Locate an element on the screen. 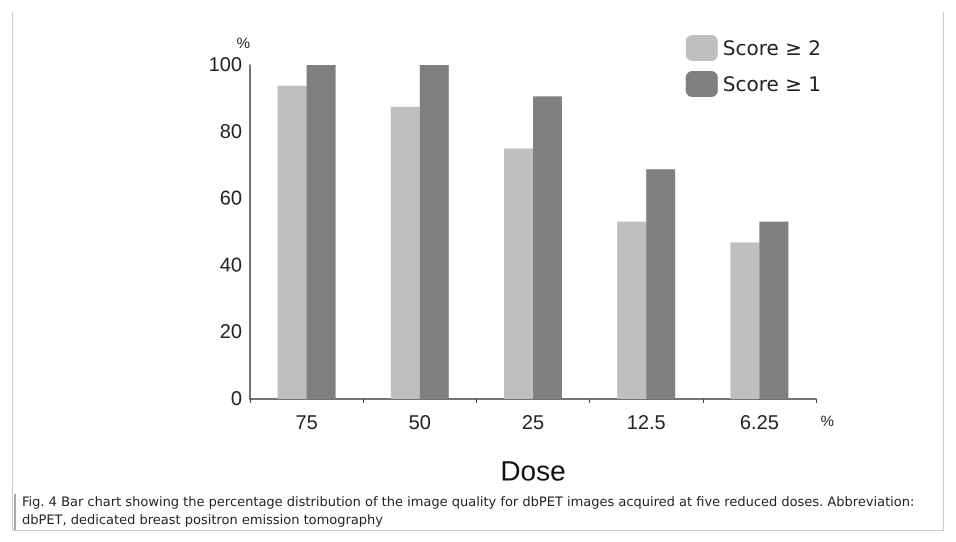  y-tick-label: 40 is located at coordinates (231, 265).